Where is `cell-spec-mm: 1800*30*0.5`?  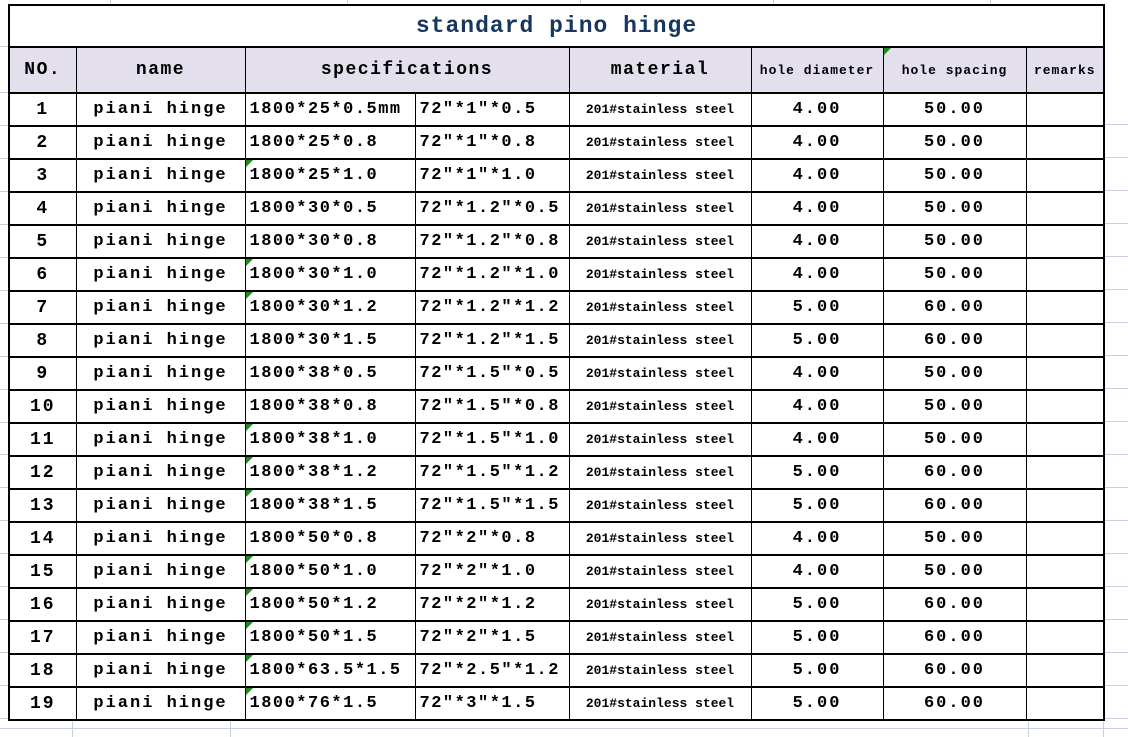 cell-spec-mm: 1800*30*0.5 is located at coordinates (330, 208).